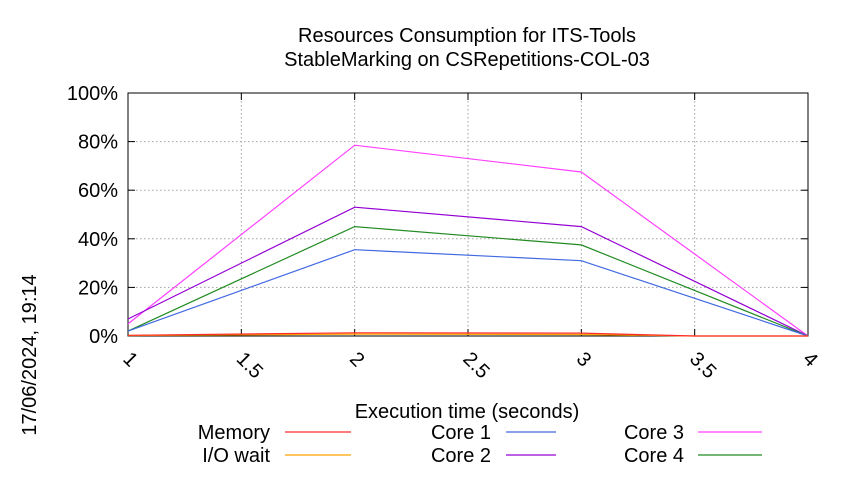 The width and height of the screenshot is (850, 480). What do you see at coordinates (98, 191) in the screenshot?
I see `y-tick-label: 60%` at bounding box center [98, 191].